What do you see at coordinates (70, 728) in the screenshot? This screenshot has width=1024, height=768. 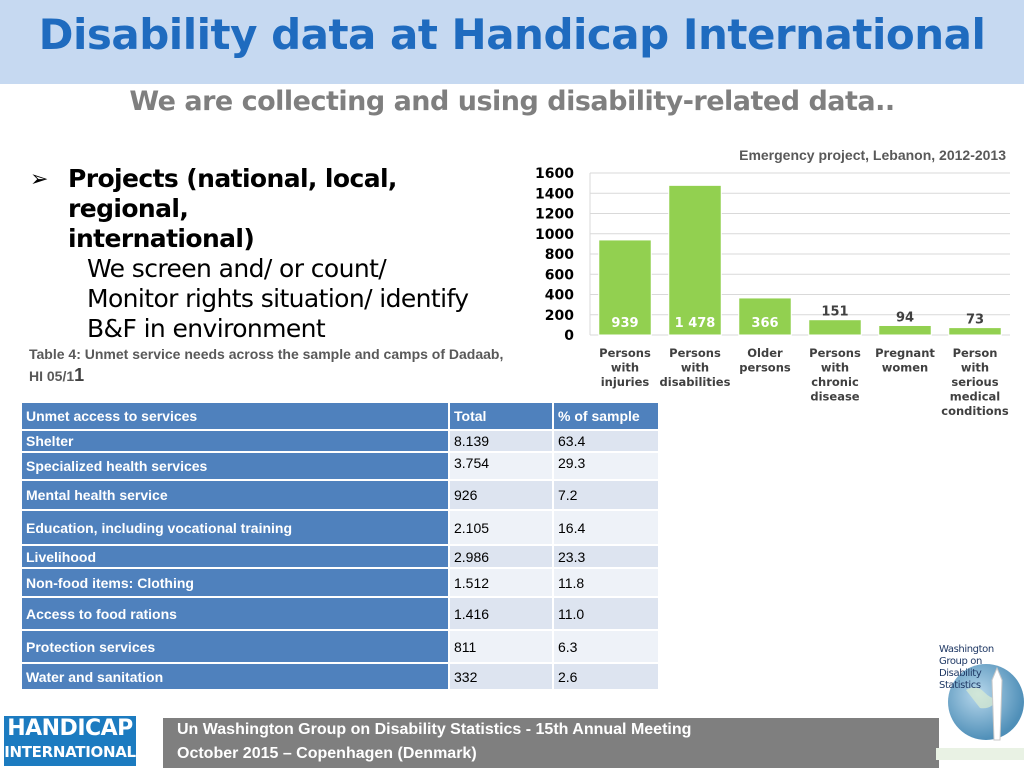 I see `handicap-logo-line-1: HANDICAP` at bounding box center [70, 728].